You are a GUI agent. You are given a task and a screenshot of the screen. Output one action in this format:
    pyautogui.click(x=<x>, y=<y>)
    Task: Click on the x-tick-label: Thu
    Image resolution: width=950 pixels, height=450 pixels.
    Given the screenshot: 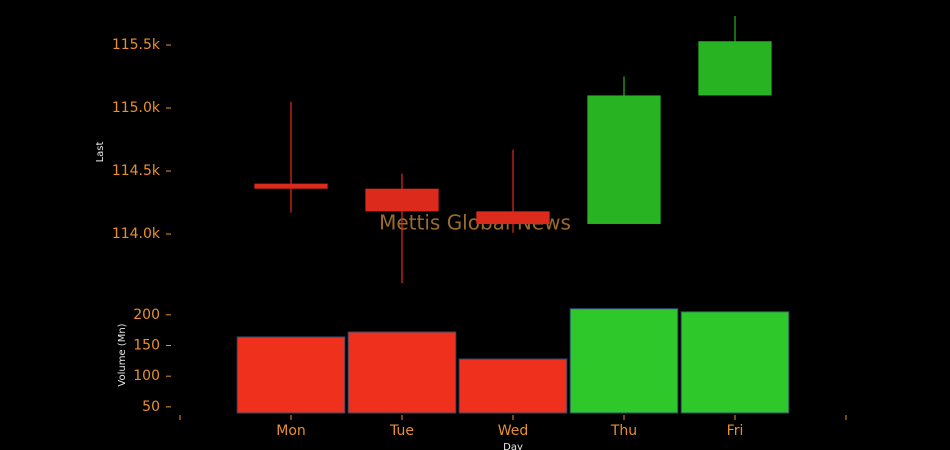 What is the action you would take?
    pyautogui.click(x=623, y=431)
    